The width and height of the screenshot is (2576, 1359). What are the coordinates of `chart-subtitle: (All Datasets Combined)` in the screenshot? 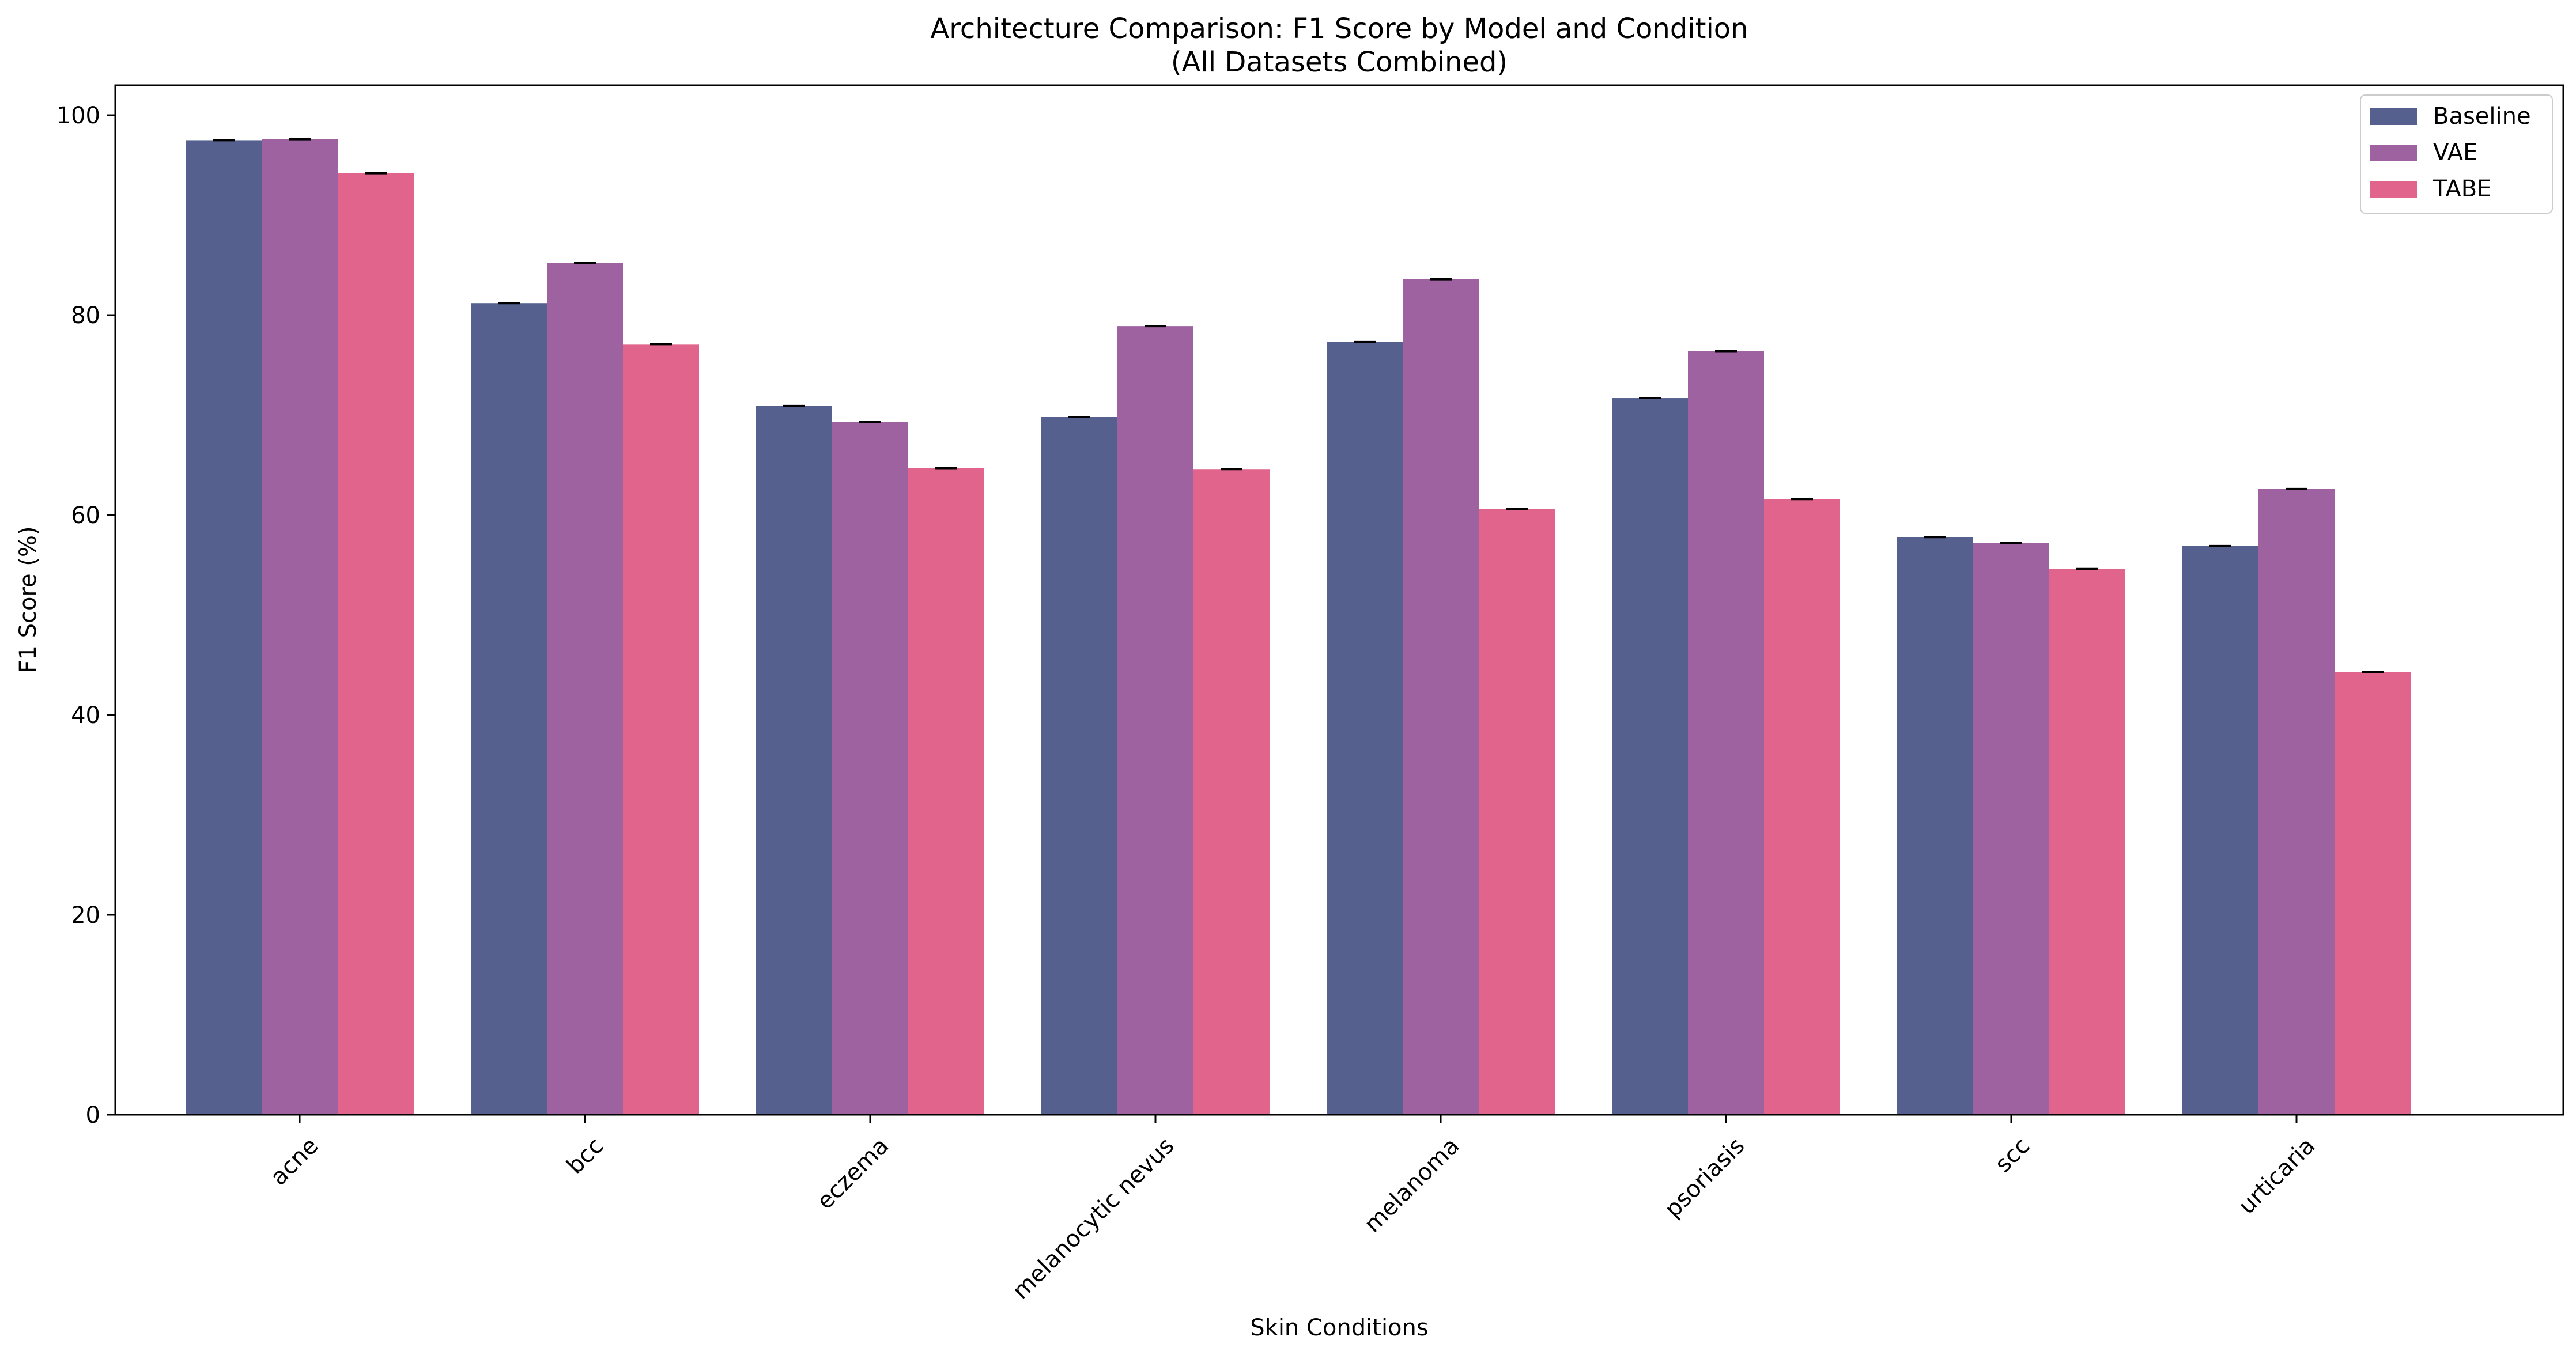 It's located at (1340, 62).